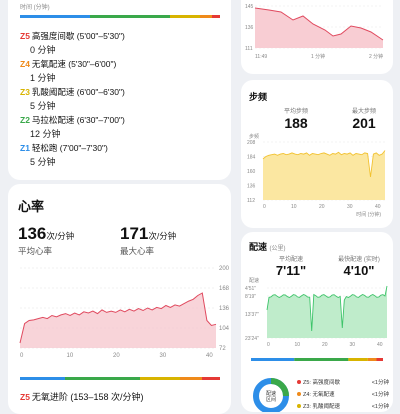 This screenshot has width=400, height=414. Describe the element at coordinates (254, 281) in the screenshot. I see `pace-y-unit: 配速` at that location.